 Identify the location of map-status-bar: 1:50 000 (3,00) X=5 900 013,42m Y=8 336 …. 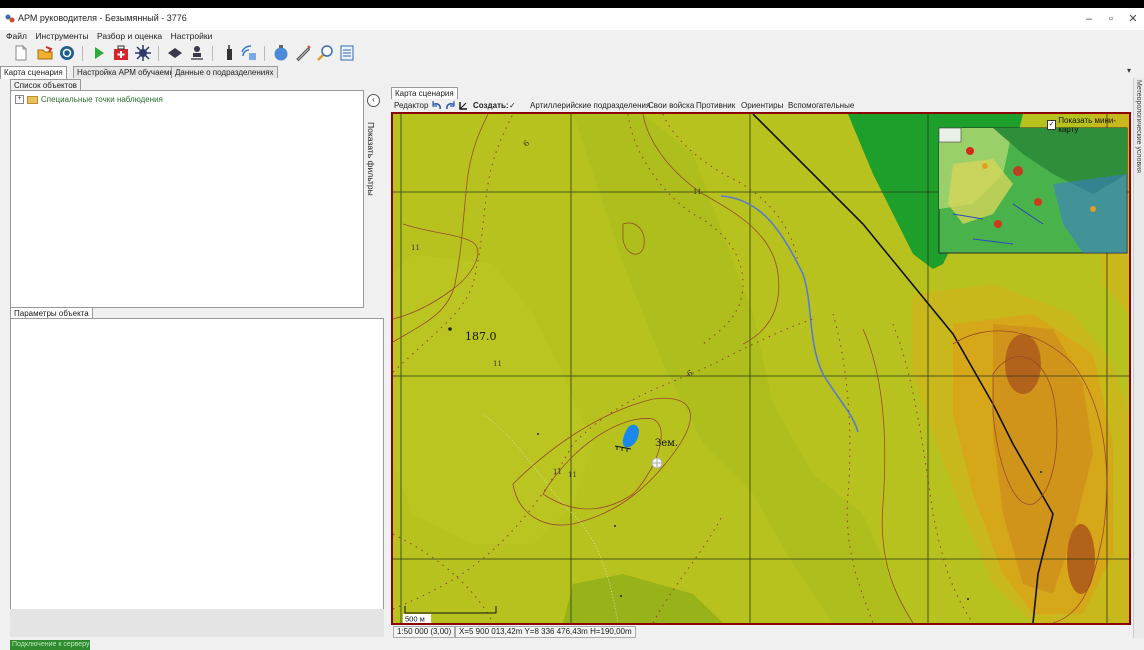
(761, 631).